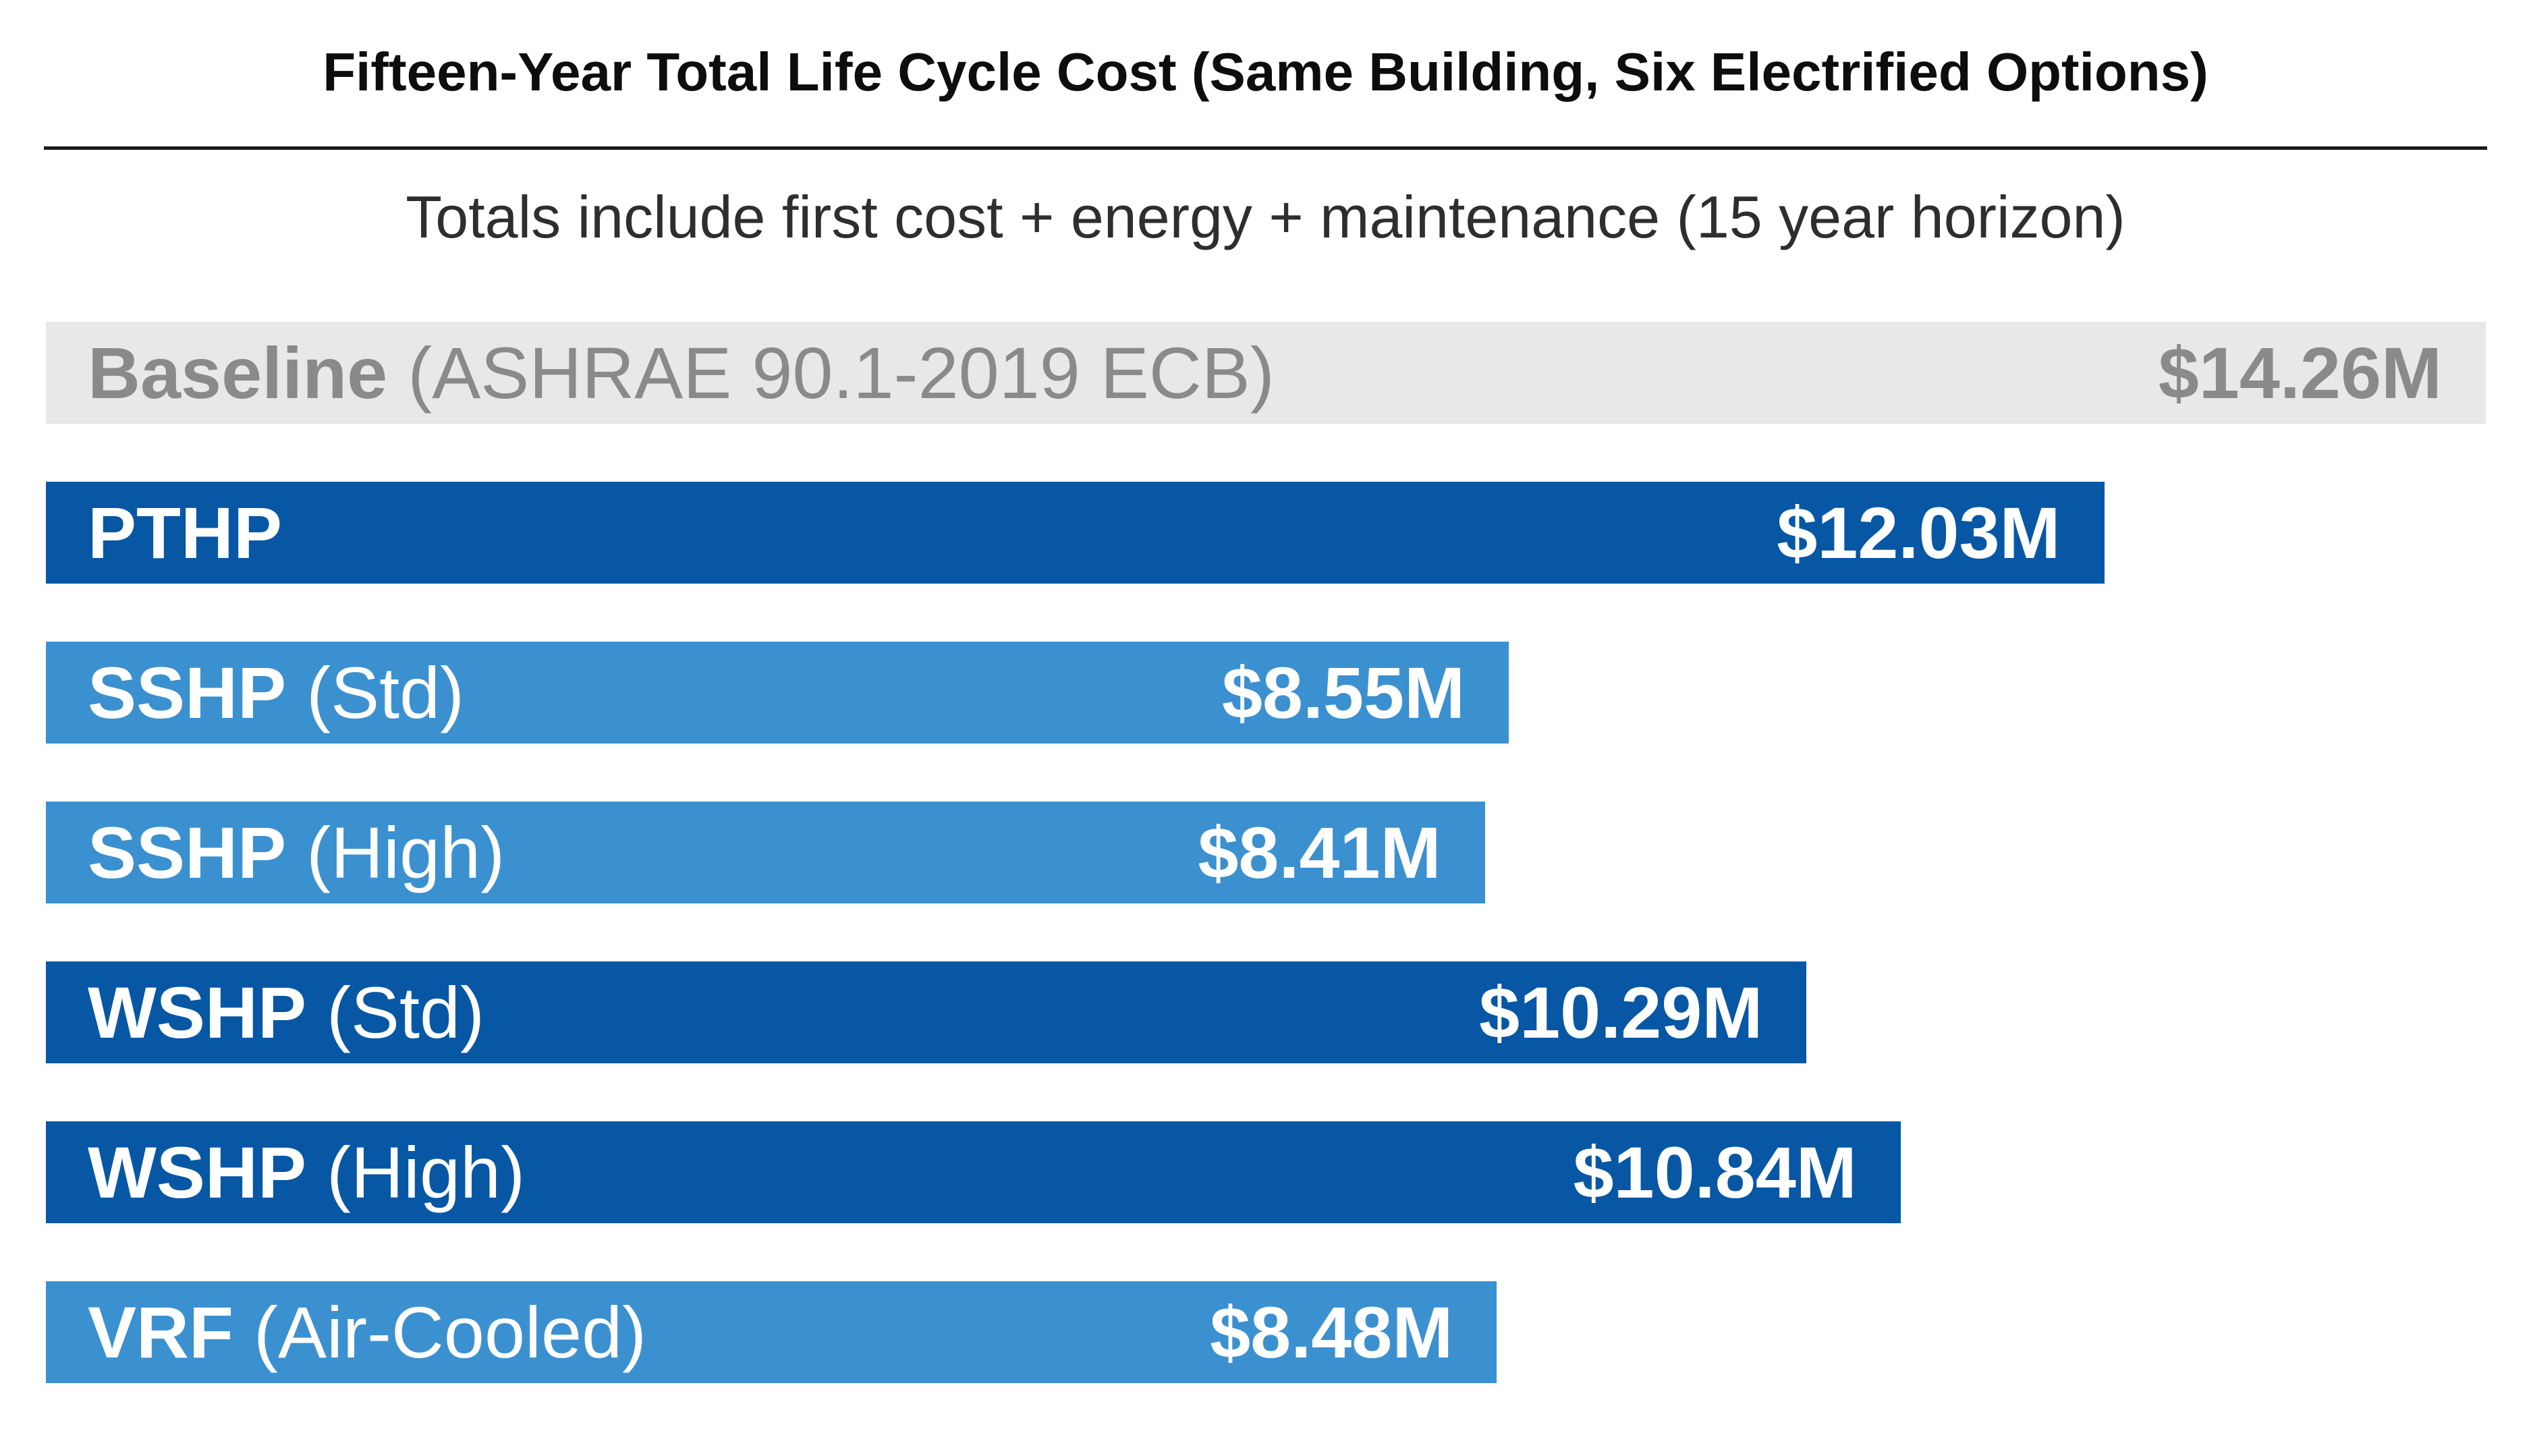 The width and height of the screenshot is (2531, 1456). I want to click on bar-value: $8.55M, so click(1343, 692).